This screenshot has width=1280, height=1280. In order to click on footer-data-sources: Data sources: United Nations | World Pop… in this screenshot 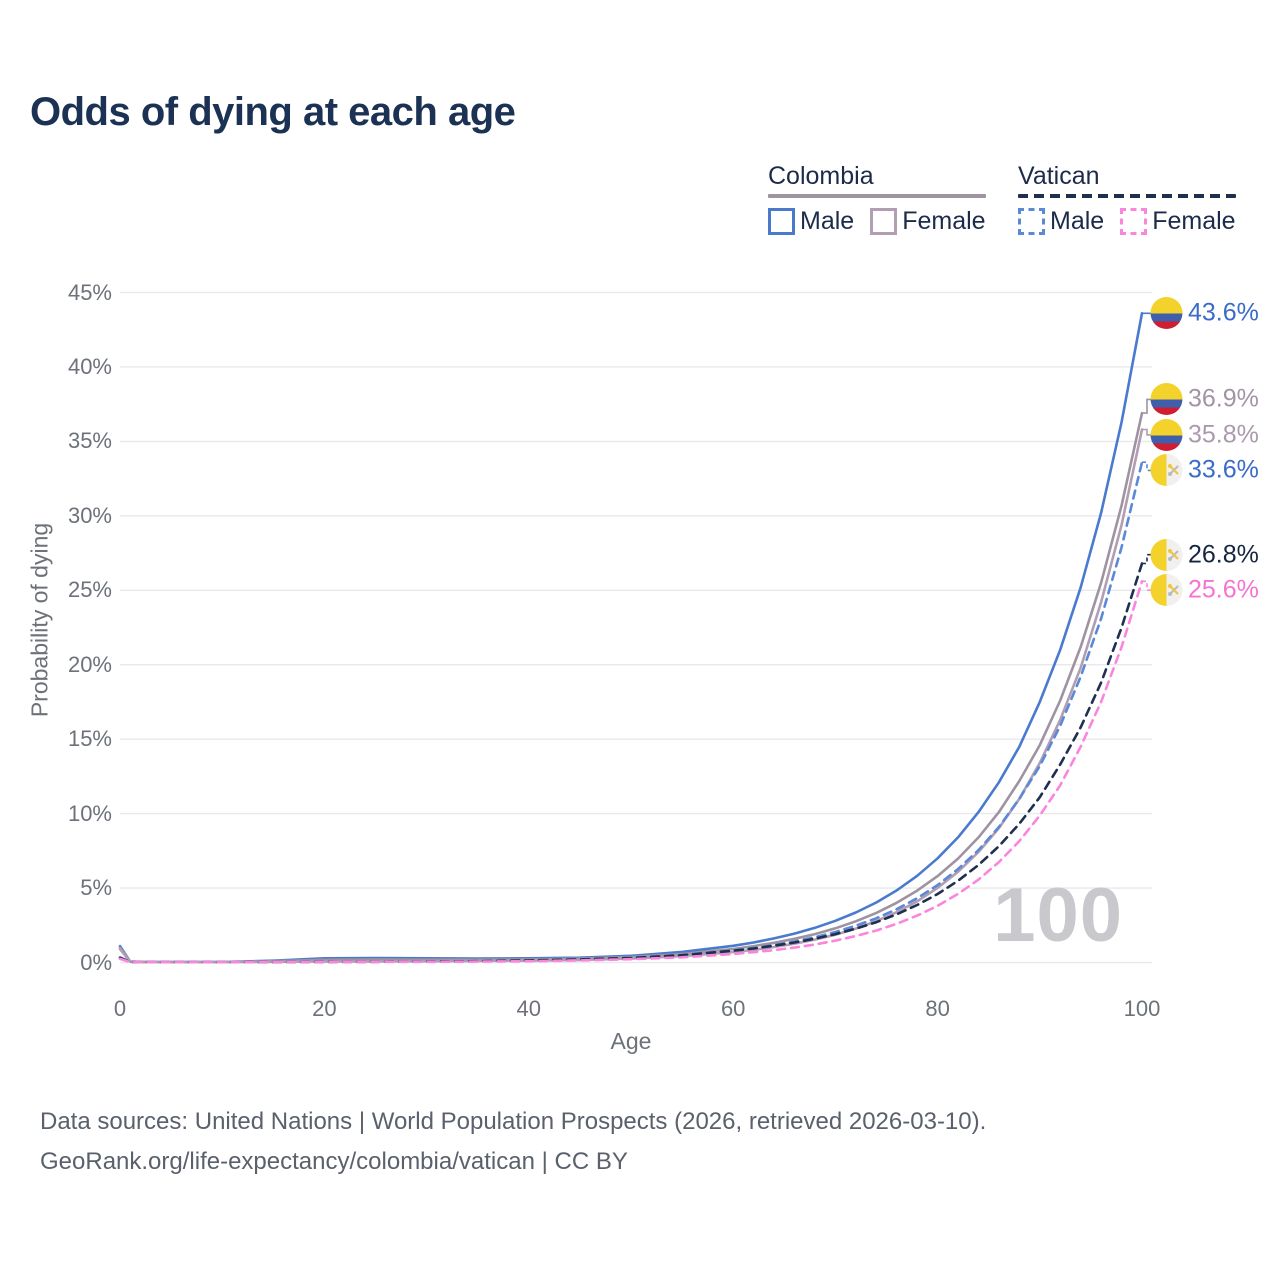, I will do `click(513, 1121)`.